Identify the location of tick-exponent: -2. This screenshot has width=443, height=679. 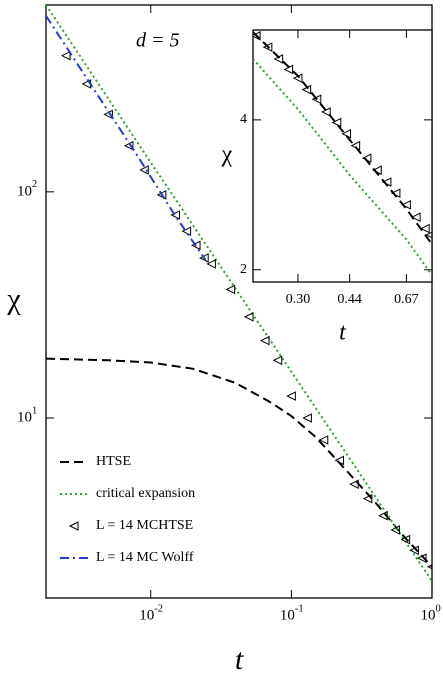
(158, 608).